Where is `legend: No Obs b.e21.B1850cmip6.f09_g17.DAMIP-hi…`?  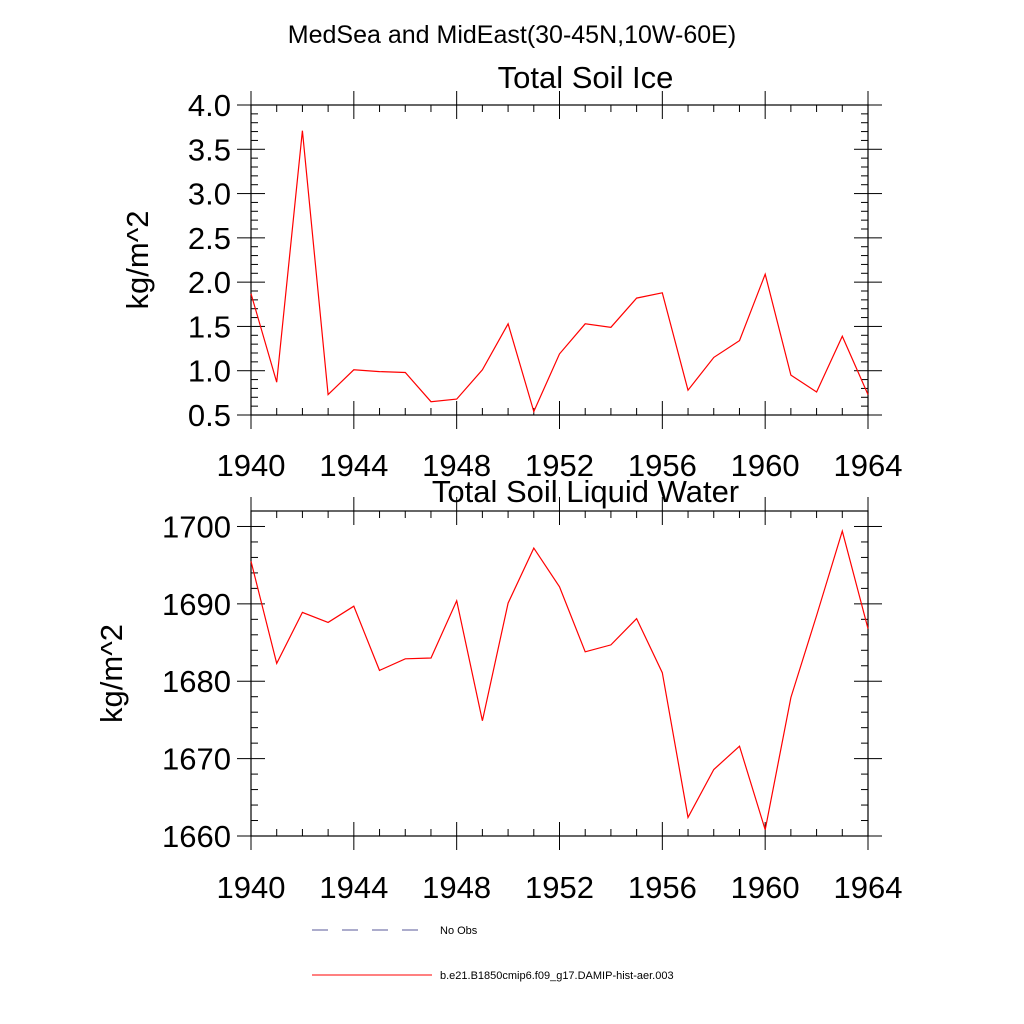 legend: No Obs b.e21.B1850cmip6.f09_g17.DAMIP-hi… is located at coordinates (493, 953).